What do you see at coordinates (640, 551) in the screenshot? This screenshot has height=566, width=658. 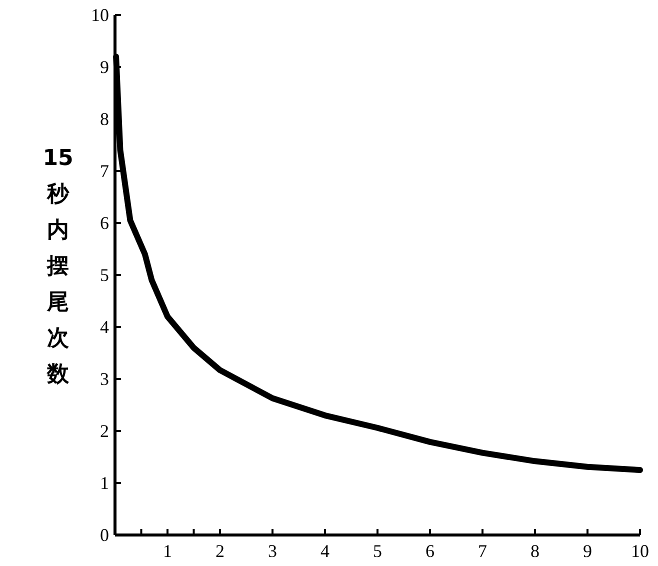 I see `x-tick-label: 10` at bounding box center [640, 551].